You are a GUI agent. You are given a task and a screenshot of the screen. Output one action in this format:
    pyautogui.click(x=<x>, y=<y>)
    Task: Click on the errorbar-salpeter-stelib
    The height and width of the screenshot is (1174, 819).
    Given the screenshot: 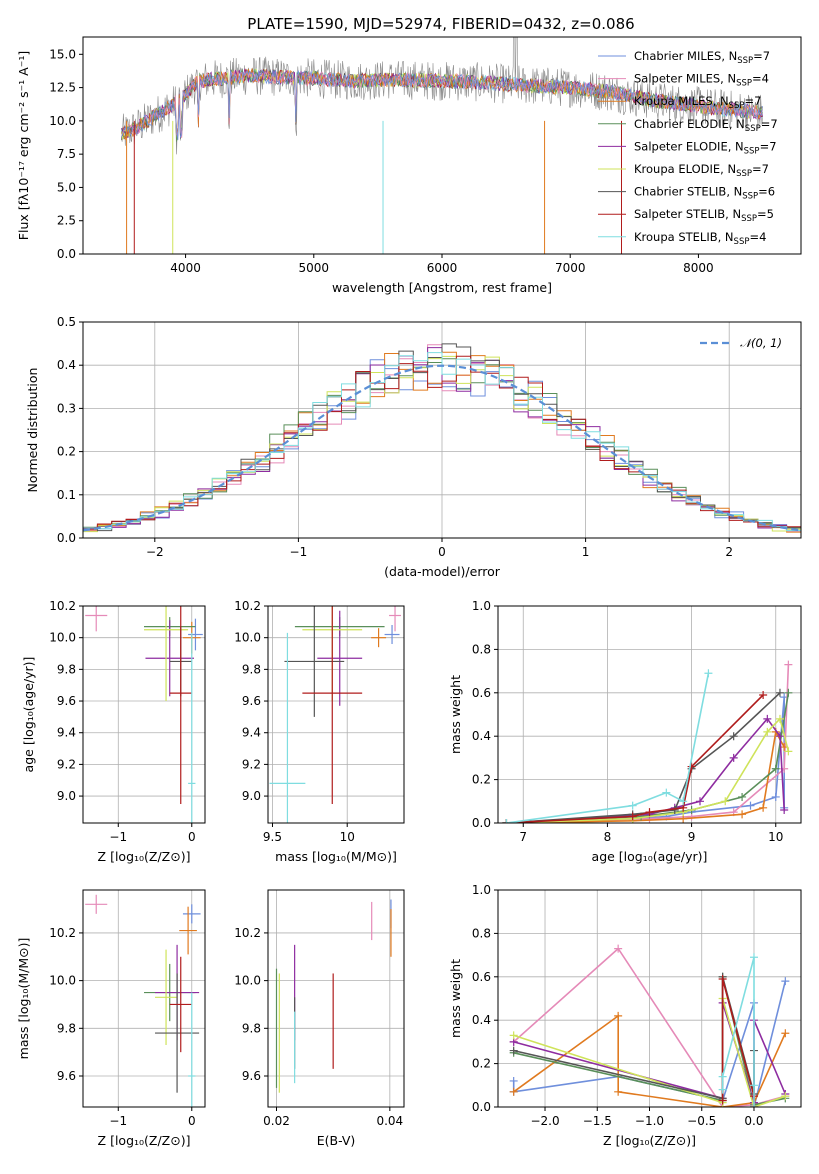 What is the action you would take?
    pyautogui.click(x=180, y=705)
    